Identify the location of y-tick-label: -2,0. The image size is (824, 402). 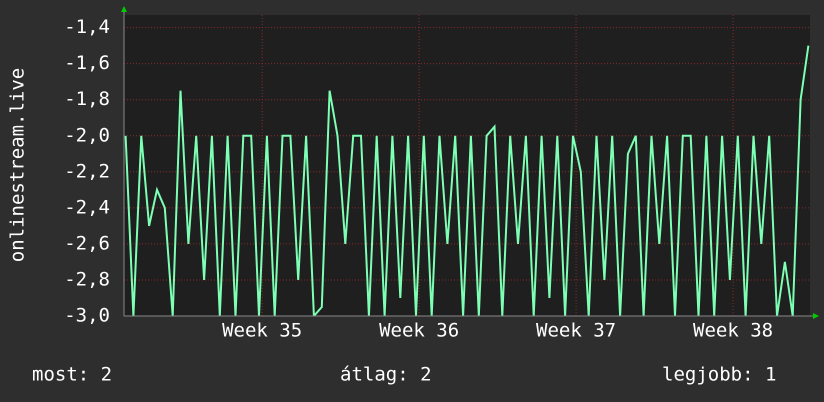
(87, 135).